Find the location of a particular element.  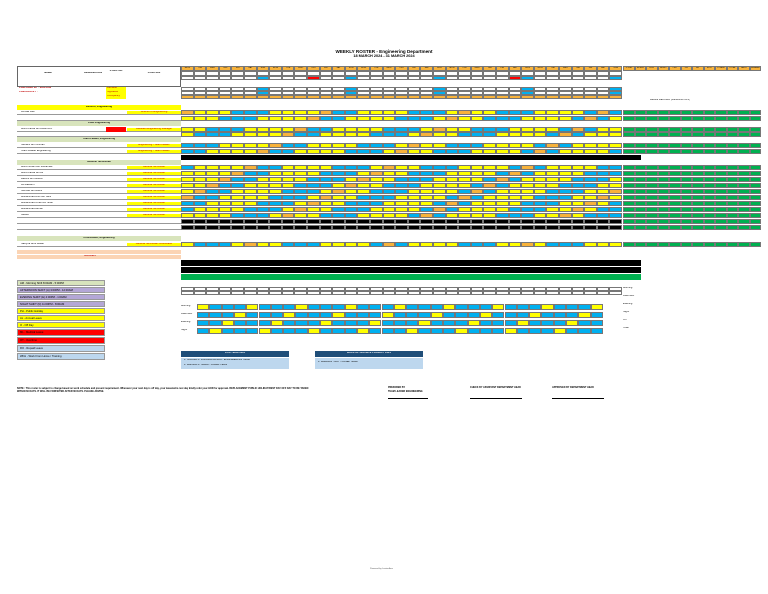

shift-legend-item: ML - Medical Leave is located at coordinates (61, 332).